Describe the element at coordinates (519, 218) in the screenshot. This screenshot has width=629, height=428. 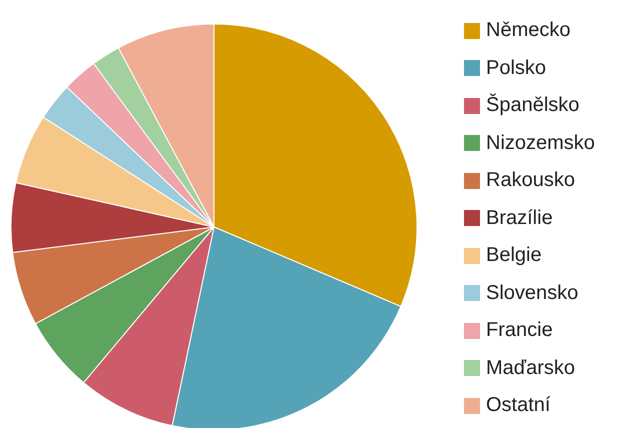
I see `legend-label: Brazílie` at that location.